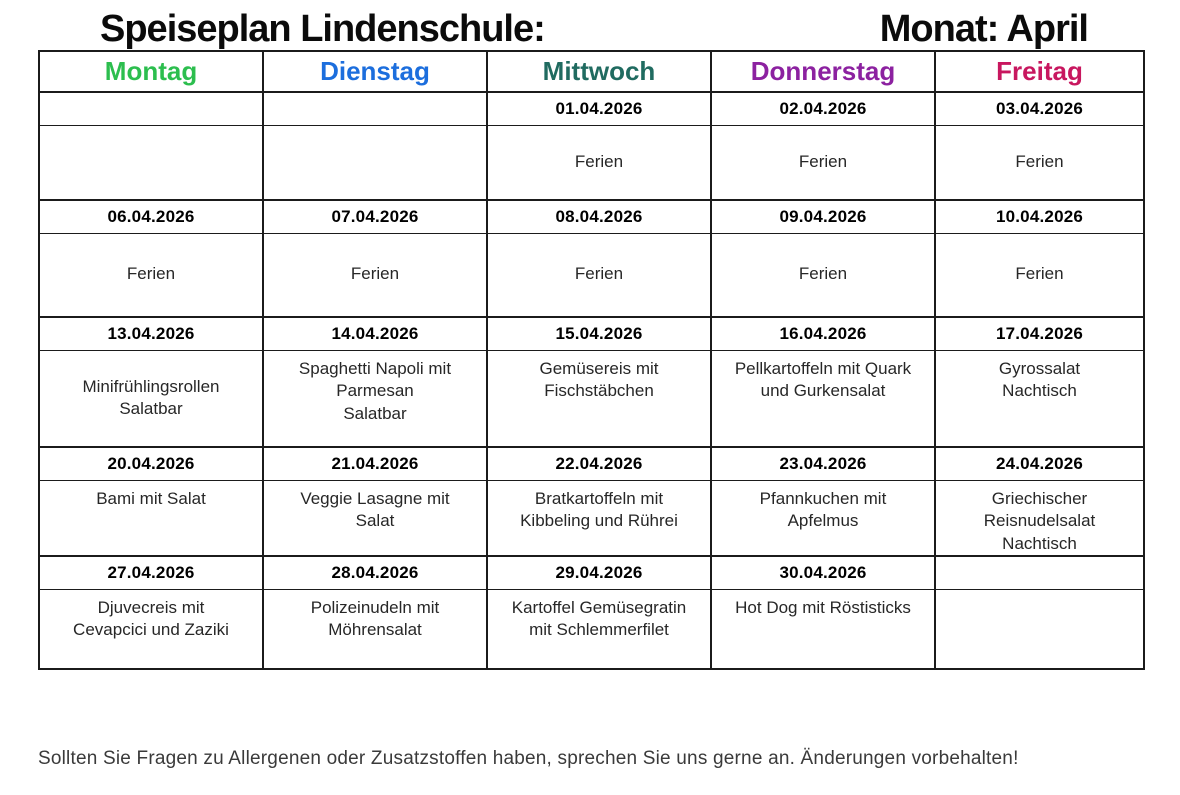  Describe the element at coordinates (151, 398) in the screenshot. I see `meal-cell: Minifrühlingsrollen Salatbar` at that location.